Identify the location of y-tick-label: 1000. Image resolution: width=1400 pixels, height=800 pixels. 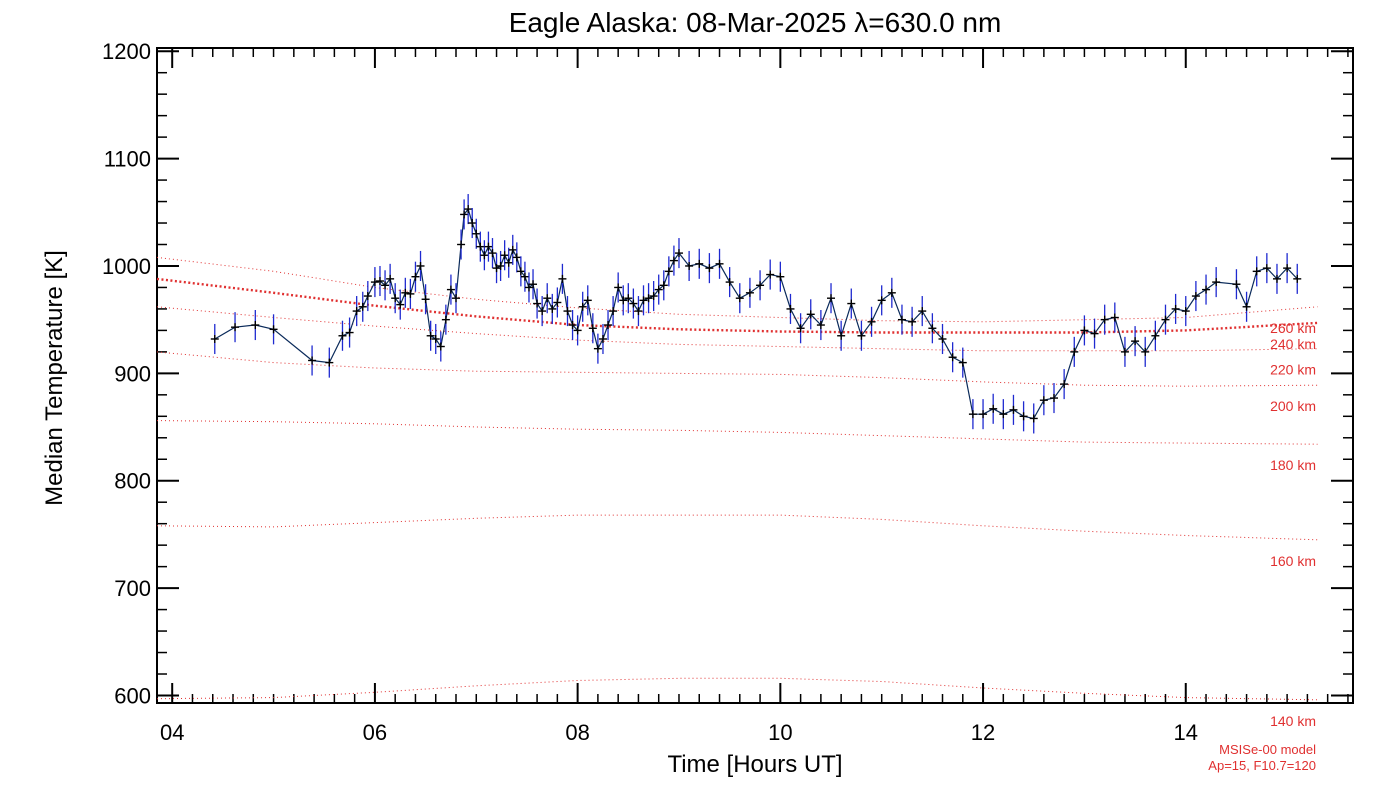
(126, 266).